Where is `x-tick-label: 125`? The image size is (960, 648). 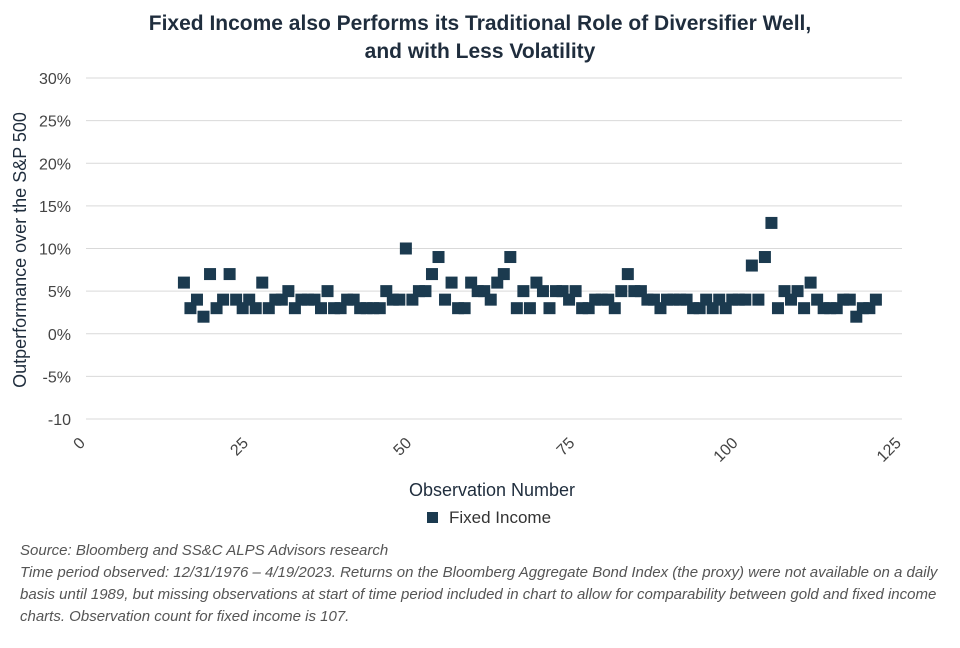 x-tick-label: 125 is located at coordinates (889, 450).